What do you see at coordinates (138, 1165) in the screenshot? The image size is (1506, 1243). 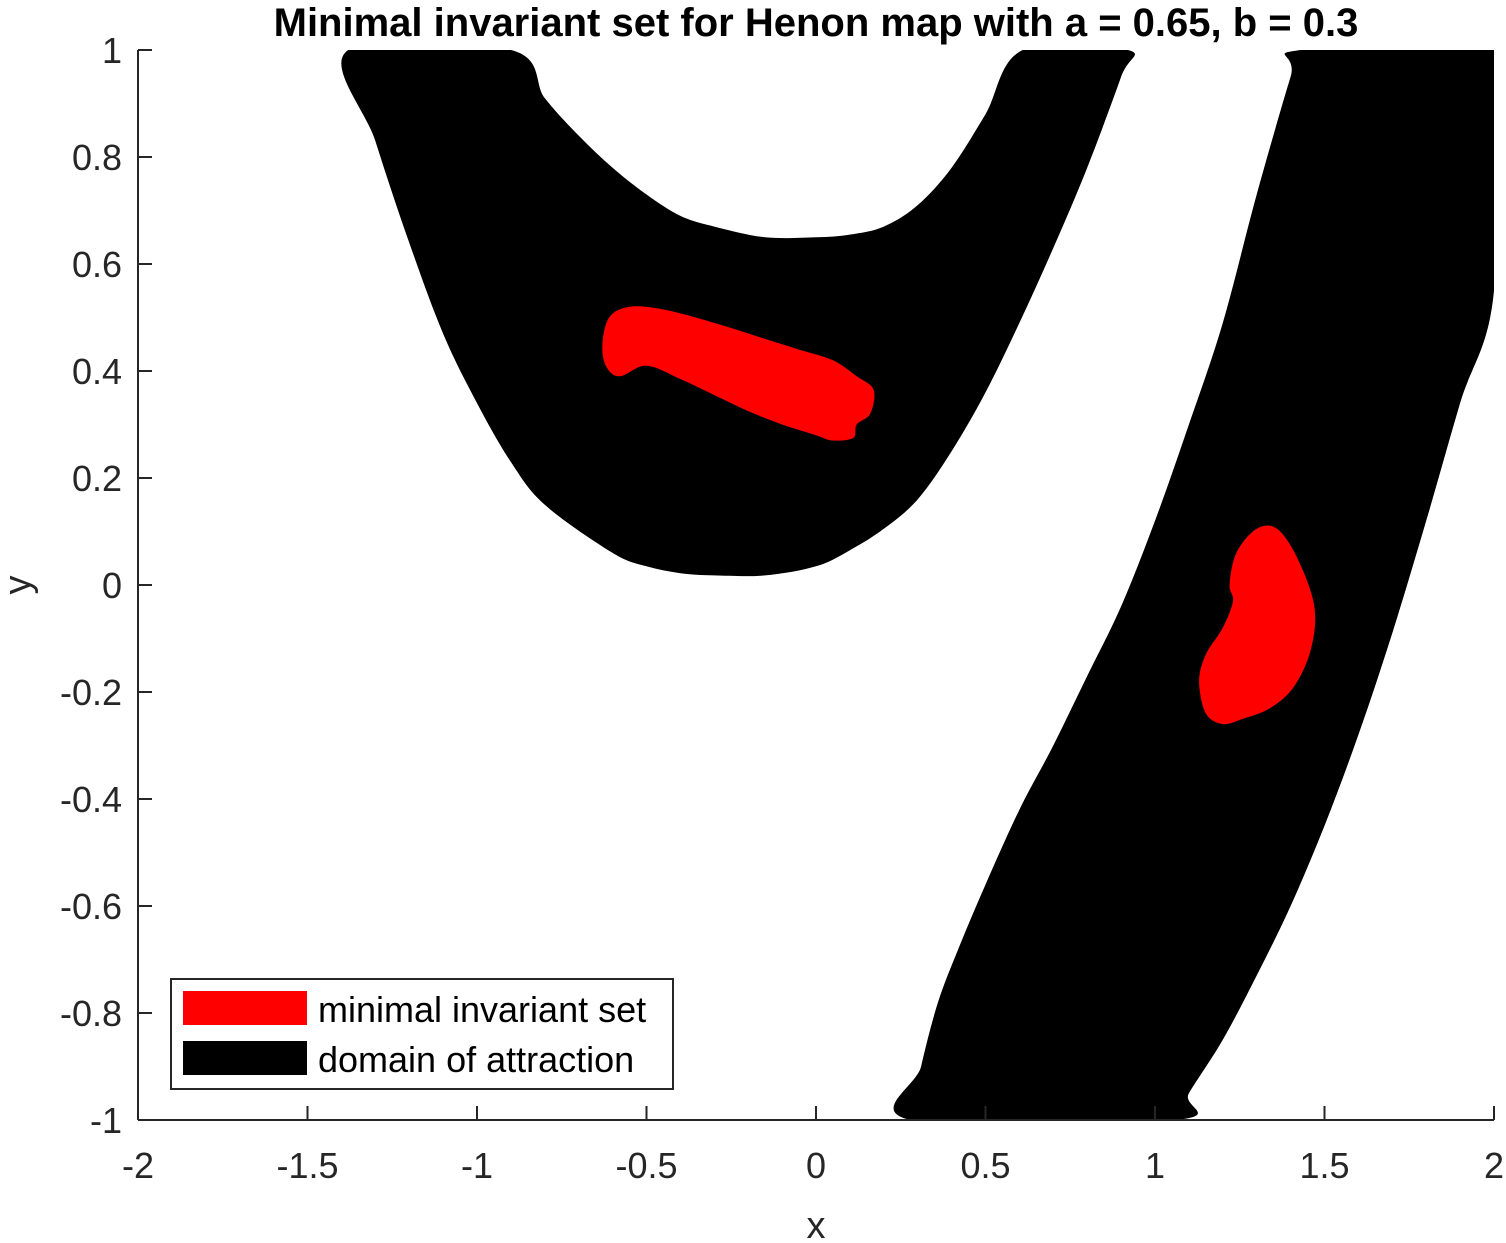 I see `x-tick-label: -2` at bounding box center [138, 1165].